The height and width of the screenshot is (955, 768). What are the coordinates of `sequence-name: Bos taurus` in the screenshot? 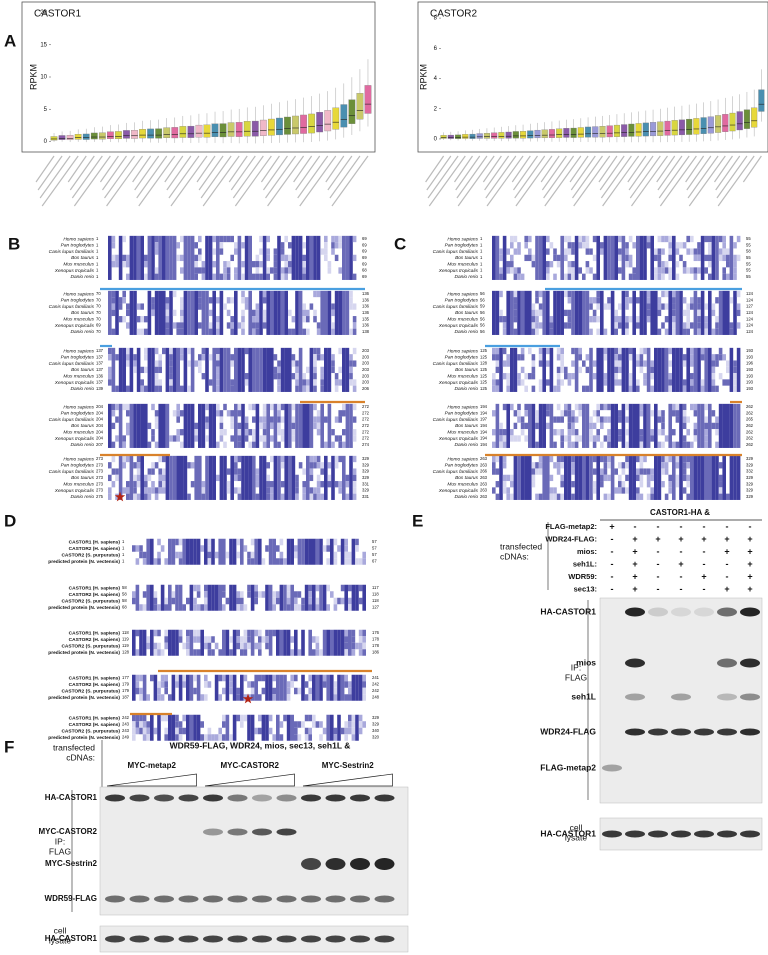 It's located at (83, 258).